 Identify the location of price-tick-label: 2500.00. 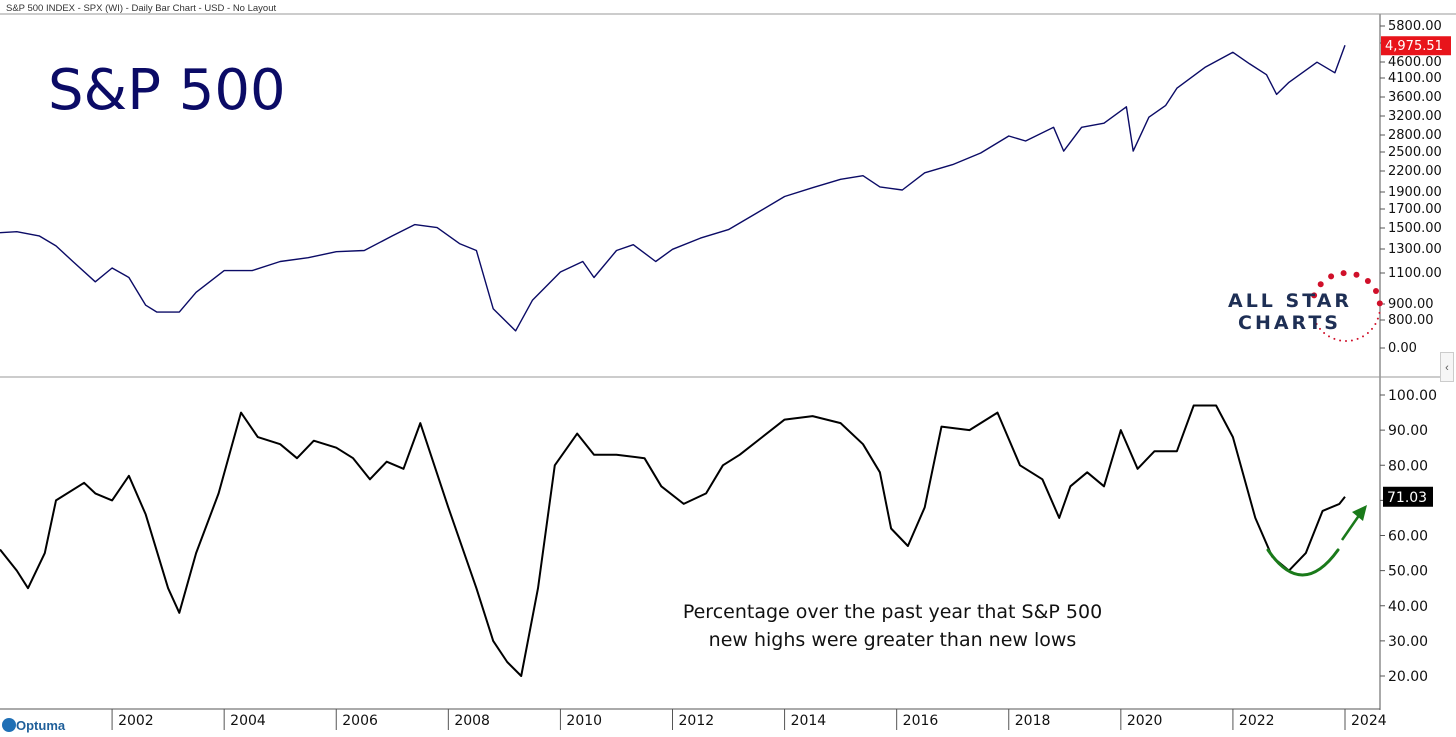
(1415, 152).